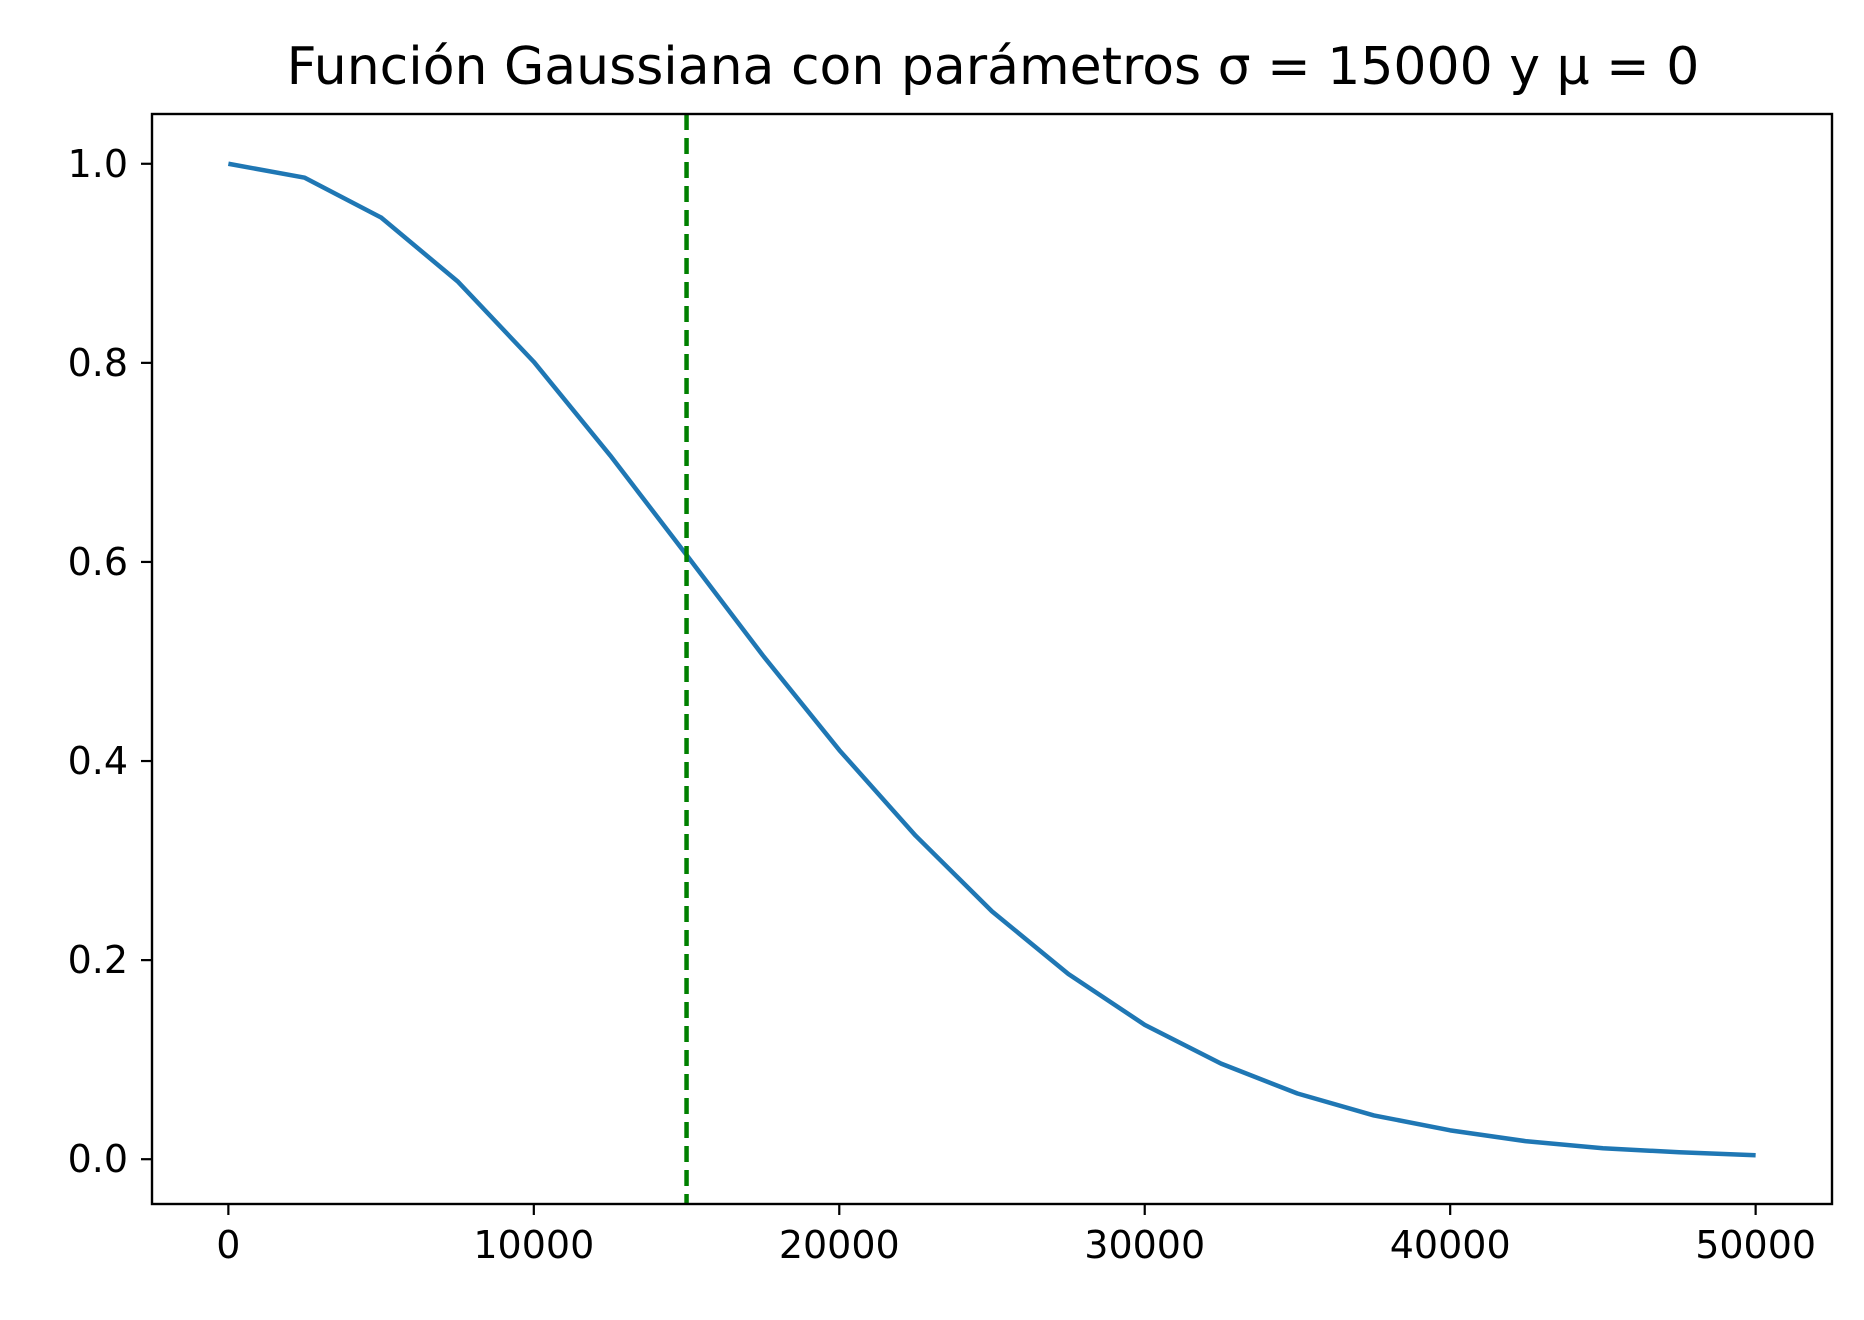 The width and height of the screenshot is (1864, 1320). Describe the element at coordinates (98, 363) in the screenshot. I see `y-tick-label: 0.8` at that location.